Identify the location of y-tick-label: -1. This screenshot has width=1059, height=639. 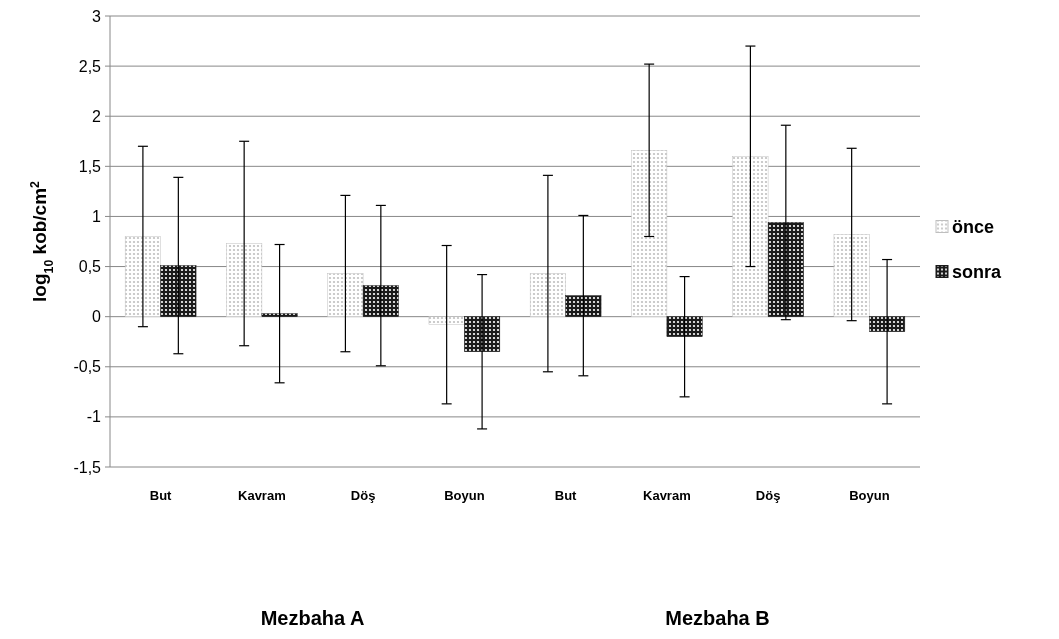
(94, 417).